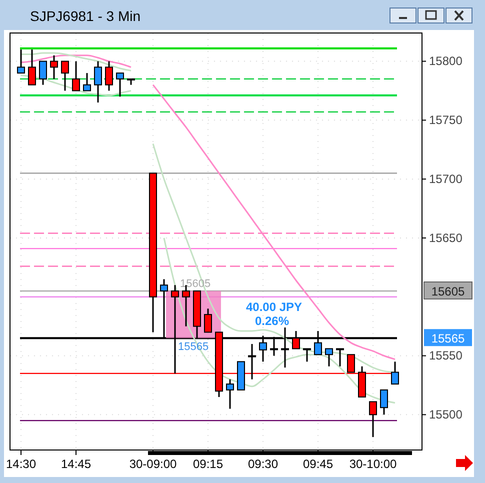 This screenshot has height=483, width=485. Describe the element at coordinates (195, 284) in the screenshot. I see `annotation: 15605` at that location.